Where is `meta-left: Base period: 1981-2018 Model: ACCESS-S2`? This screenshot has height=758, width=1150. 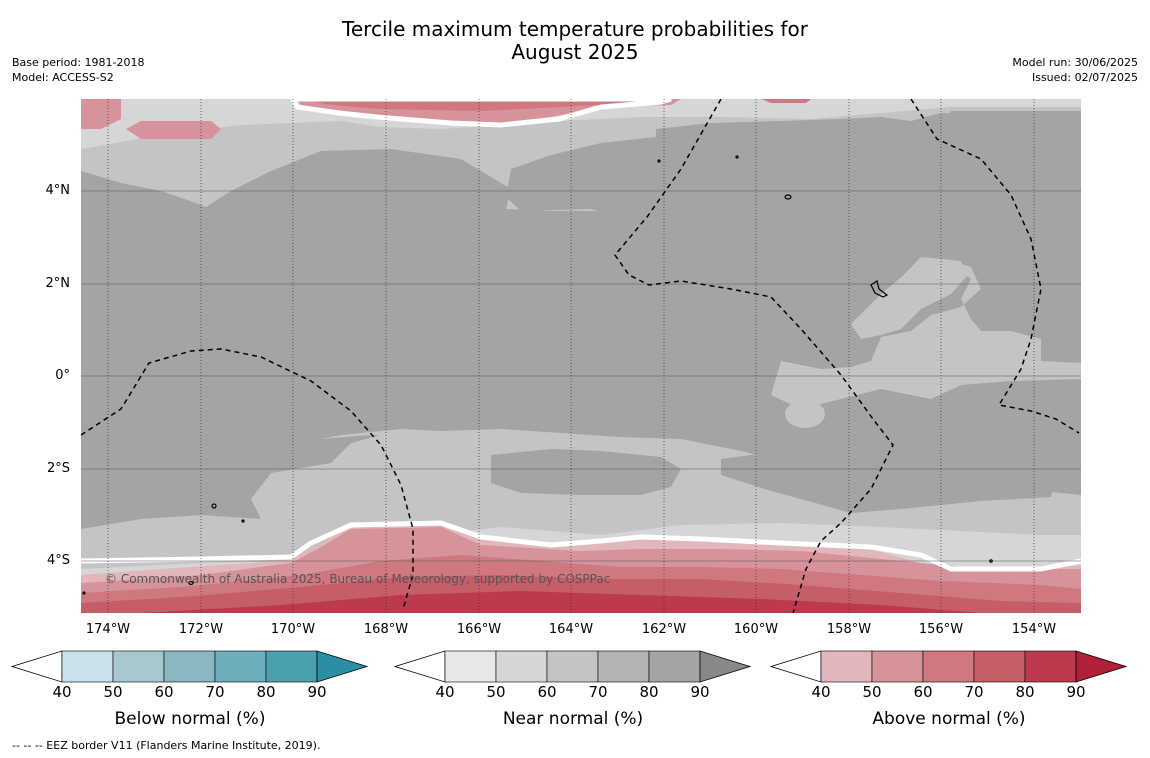
meta-left: Base period: 1981-2018 Model: ACCESS-S2 is located at coordinates (78, 70).